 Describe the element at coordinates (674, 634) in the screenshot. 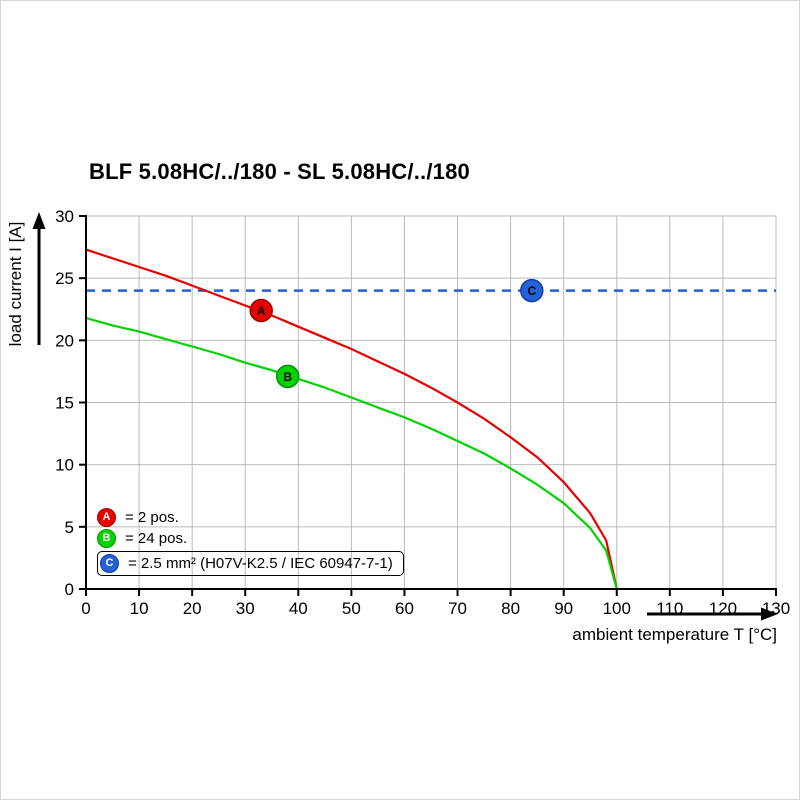

I see `x-axis-label: ambient temperature T [°C]` at that location.